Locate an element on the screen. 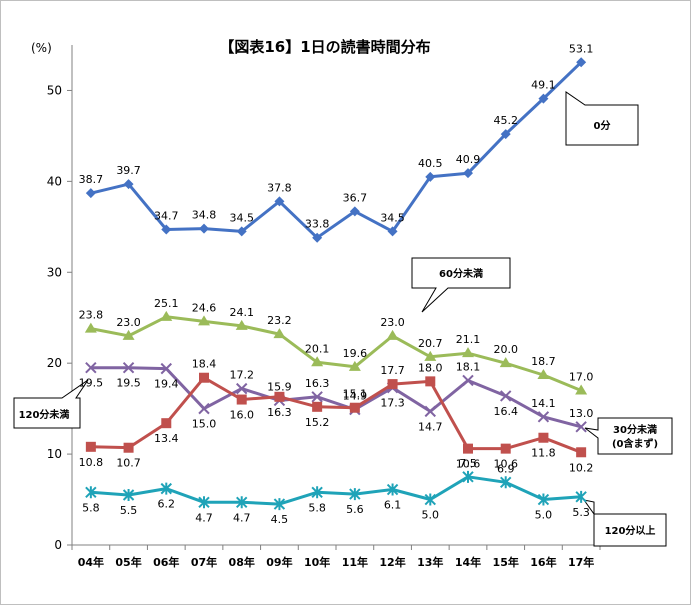 The height and width of the screenshot is (605, 691). series-line-over120 is located at coordinates (336, 490).